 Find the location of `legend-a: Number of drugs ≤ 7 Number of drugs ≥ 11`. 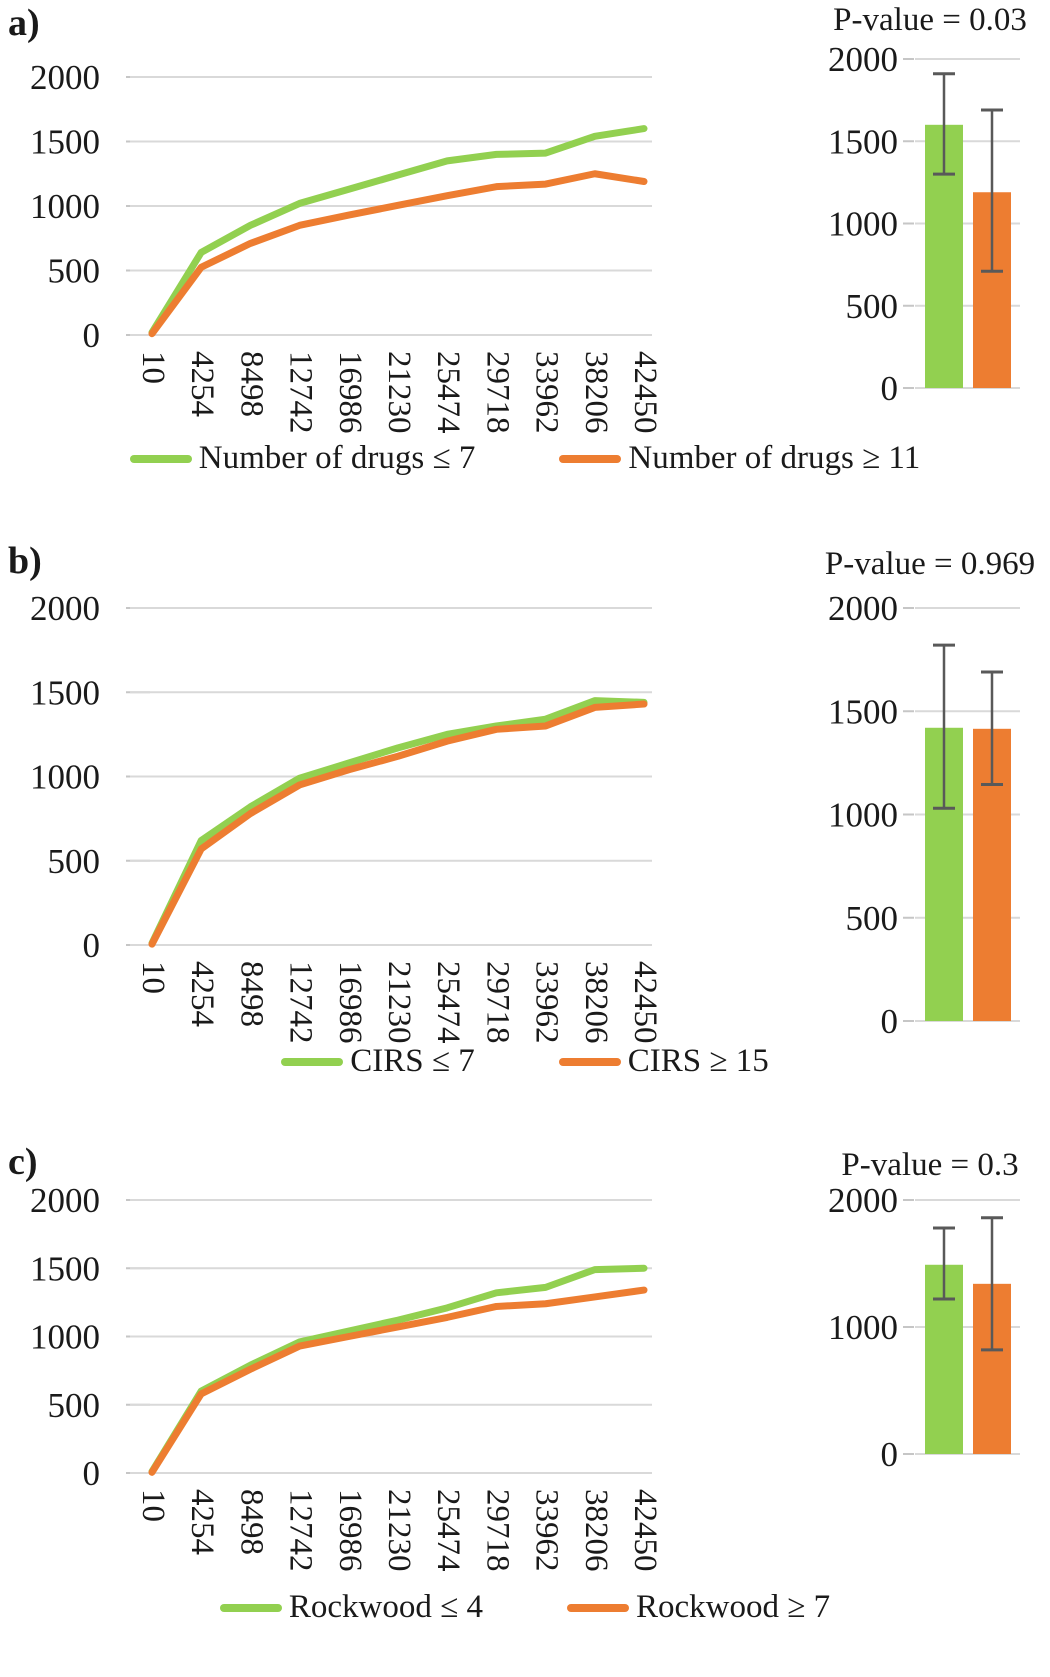

legend-a: Number of drugs ≤ 7 Number of drugs ≥ 11 is located at coordinates (525, 458).